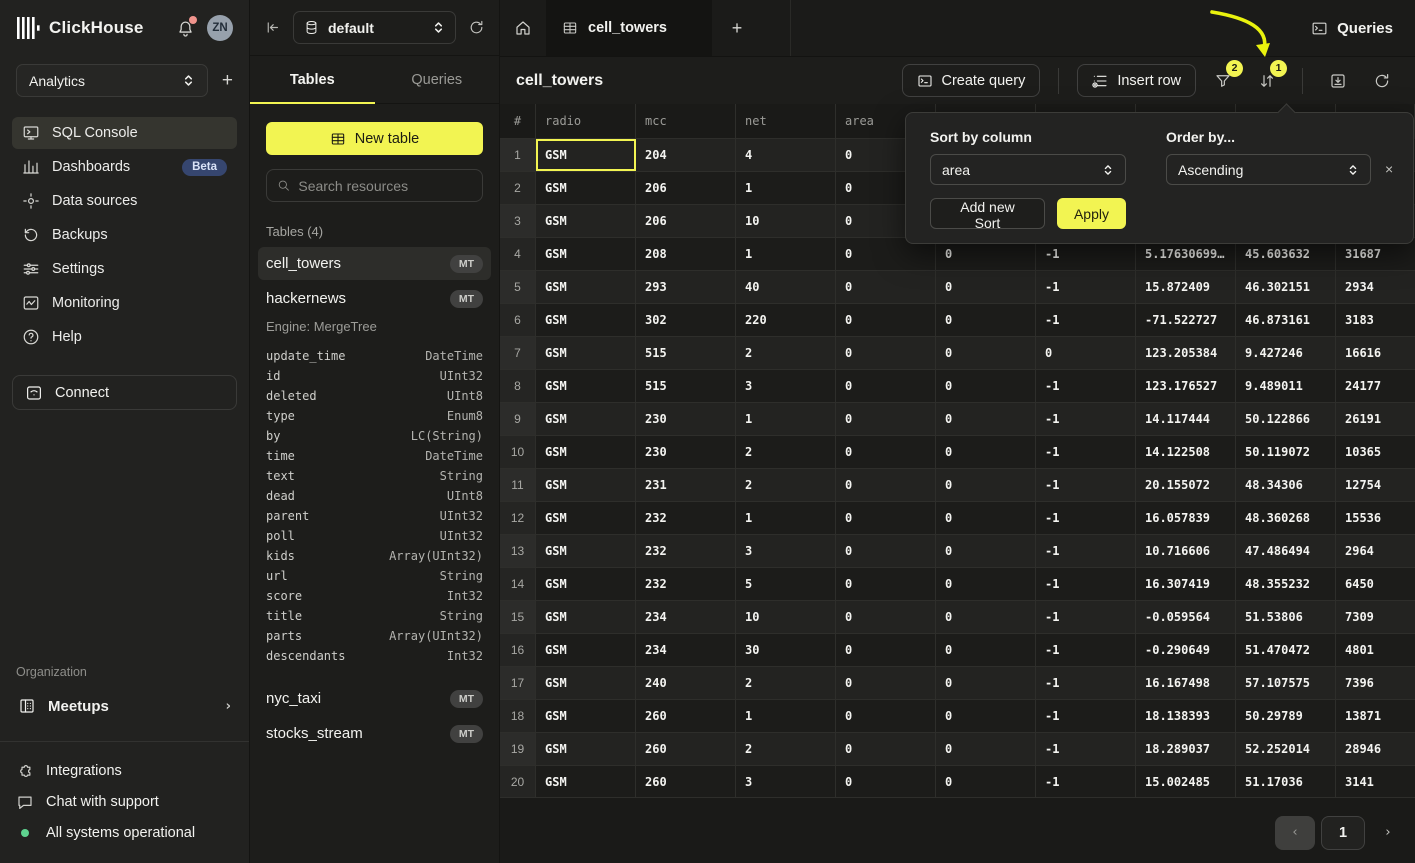 The image size is (1415, 863). Describe the element at coordinates (1286, 749) in the screenshot. I see `grid-cell: 52.252014` at that location.